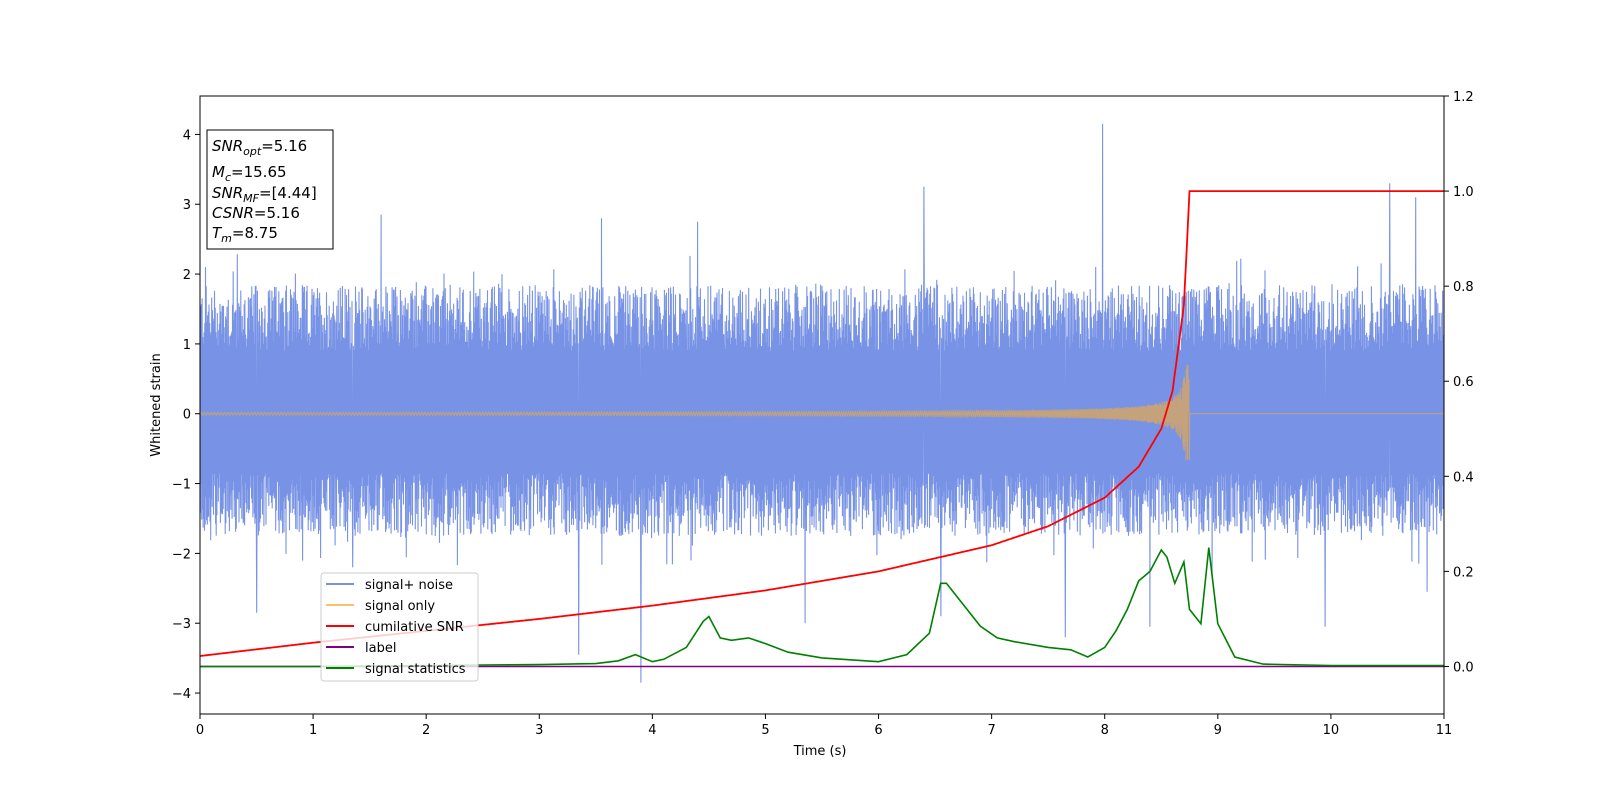  What do you see at coordinates (187, 275) in the screenshot?
I see `y-left-tick-label: 2` at bounding box center [187, 275].